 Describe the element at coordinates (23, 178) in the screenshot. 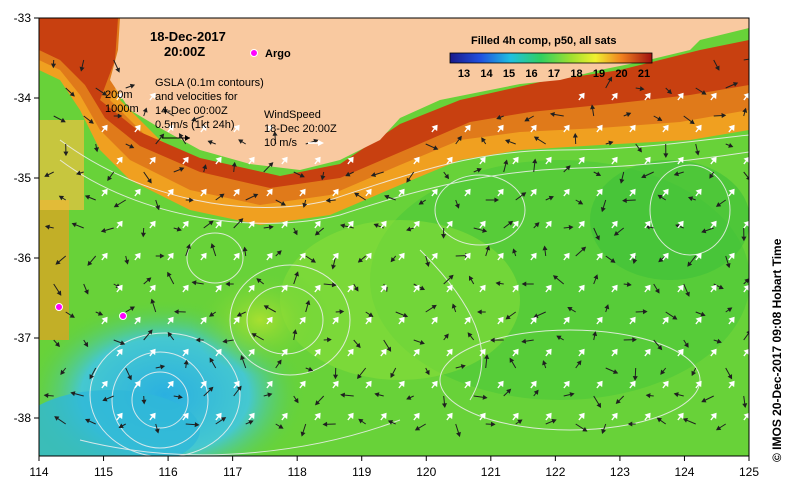

I see `lat-tick-label: -35` at that location.